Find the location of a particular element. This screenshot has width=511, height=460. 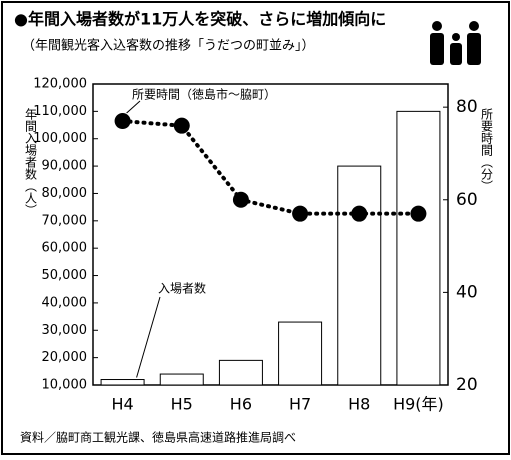

y-tick-label: 40,000 is located at coordinates (65, 302).